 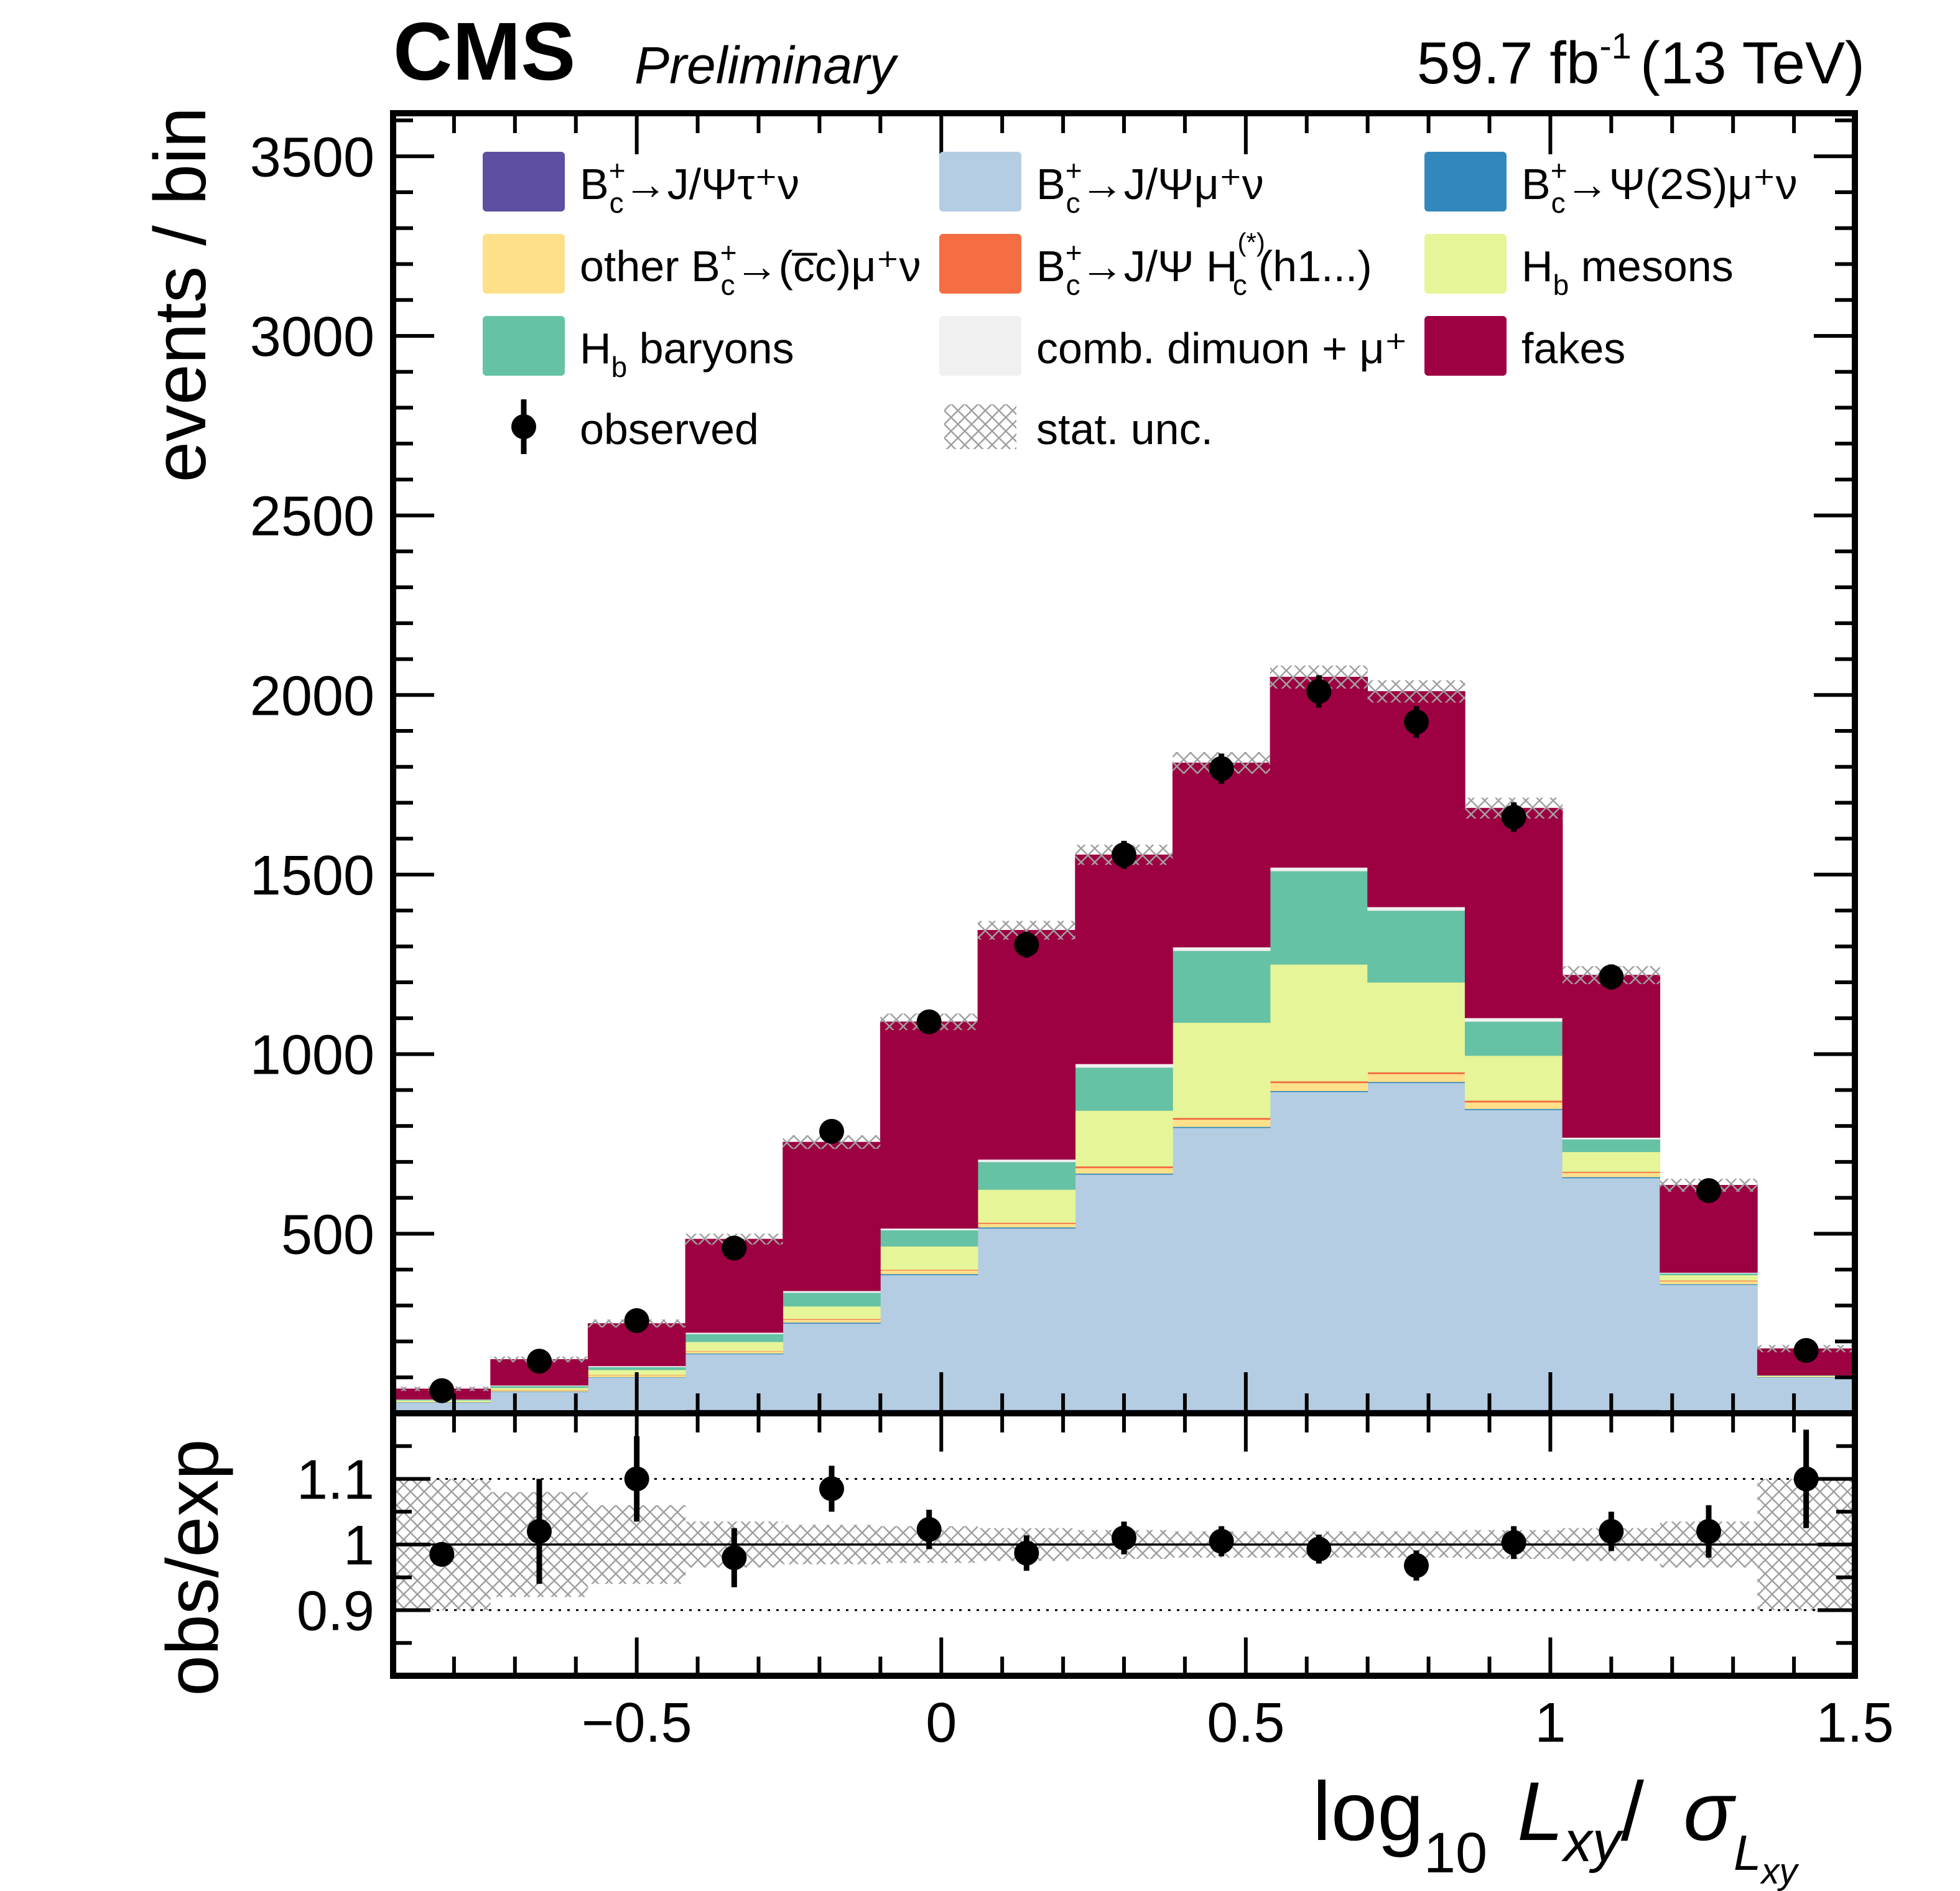 I want to click on legend-entry-mu: B+ c→J/Ψμ⁺ν, so click(x=1101, y=185).